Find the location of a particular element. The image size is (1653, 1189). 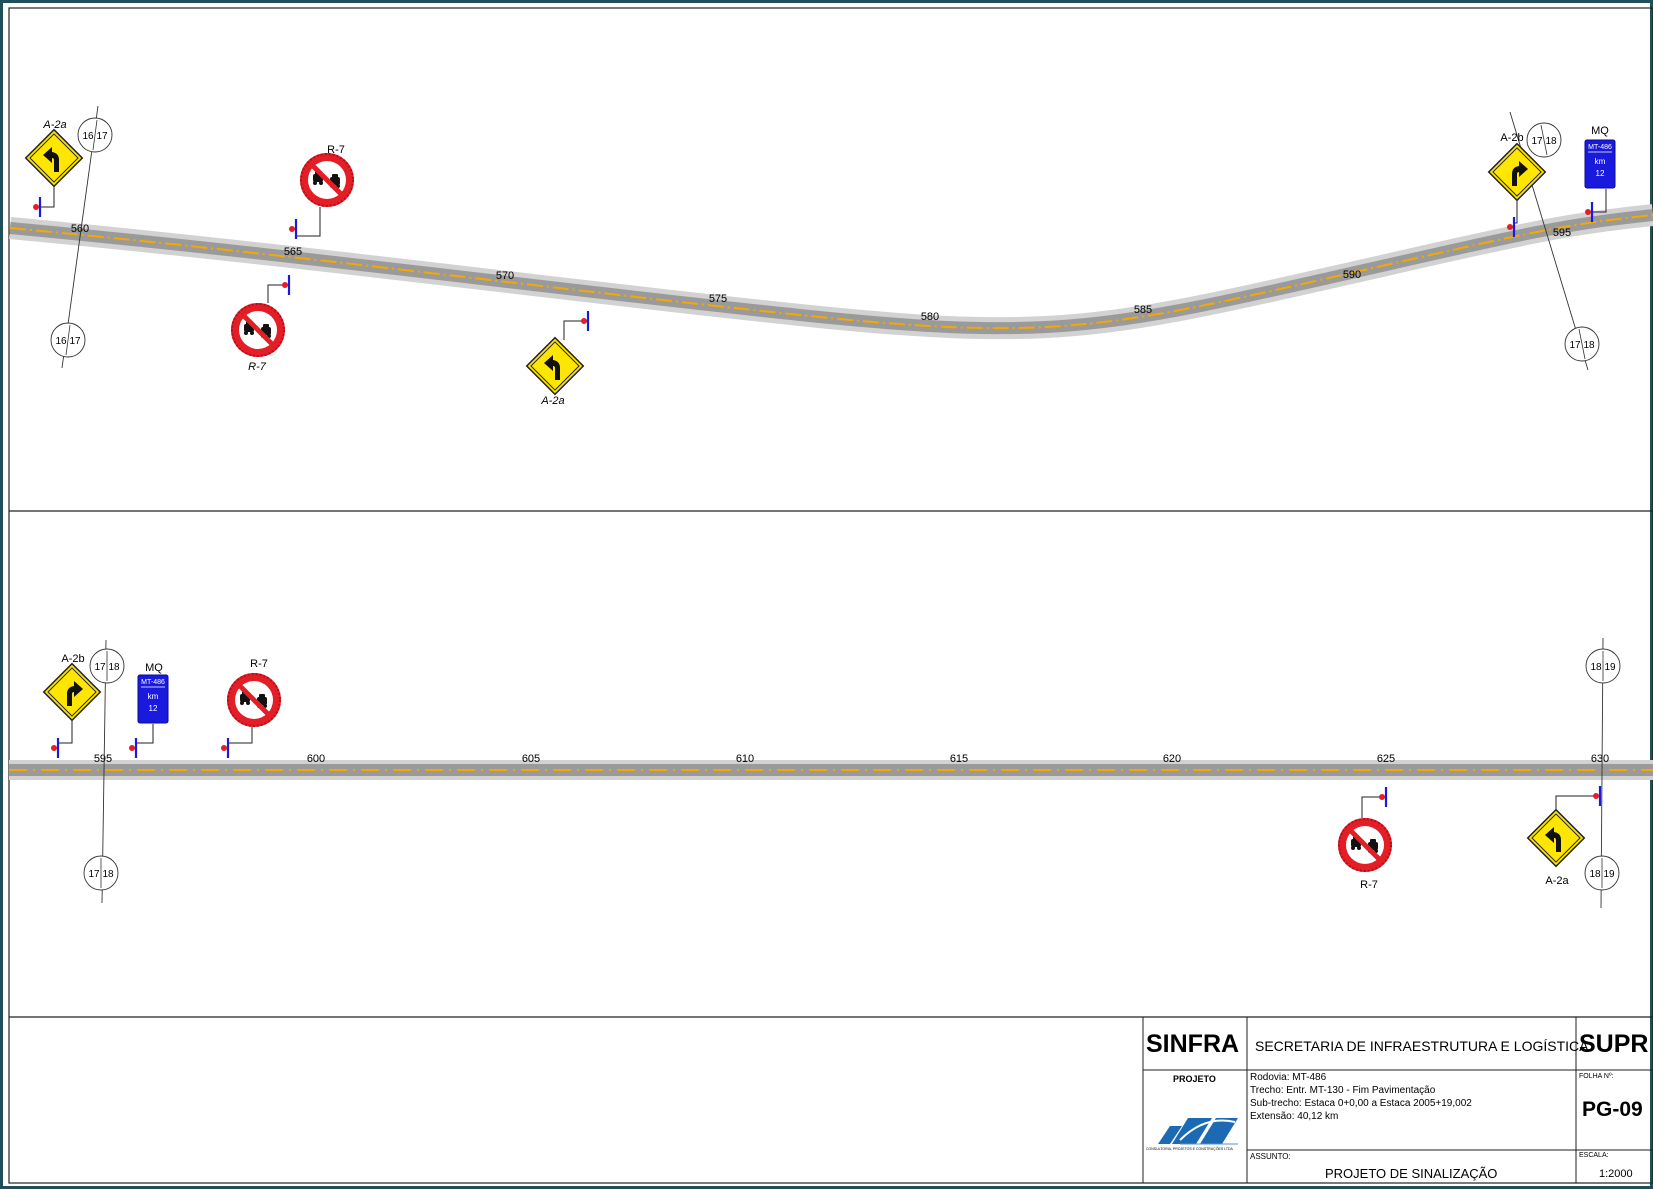

match-line: 18 19 18 19 is located at coordinates (1602, 773).